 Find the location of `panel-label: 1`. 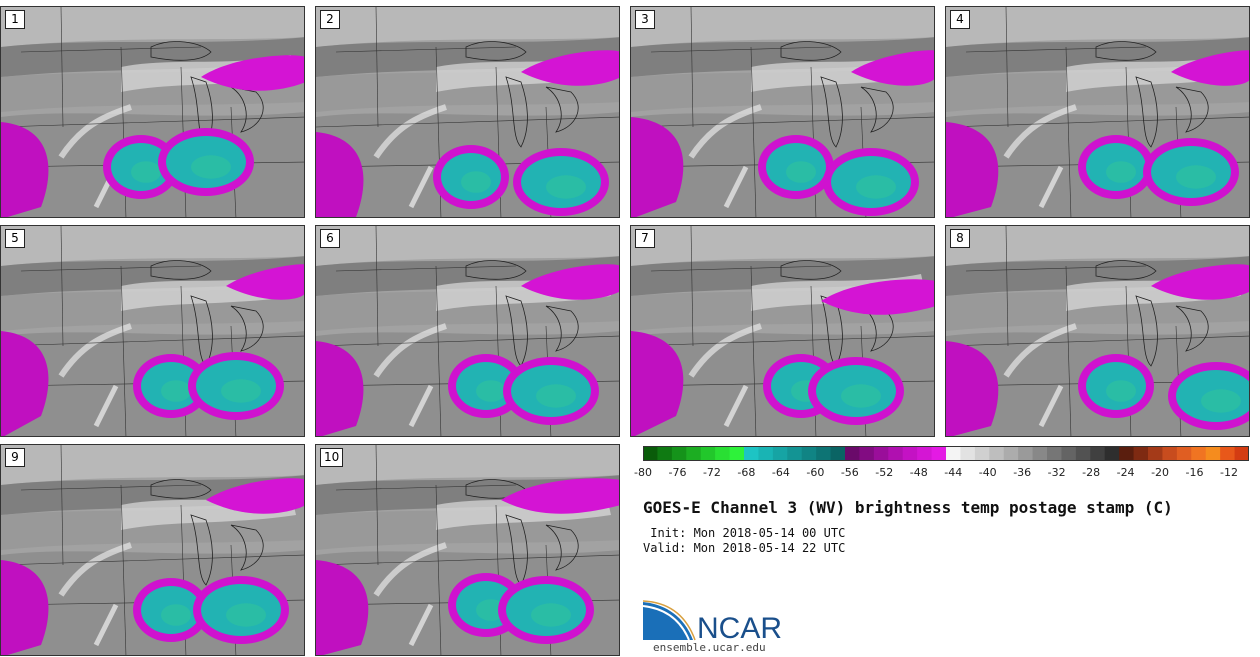

panel-label: 1 is located at coordinates (15, 19).